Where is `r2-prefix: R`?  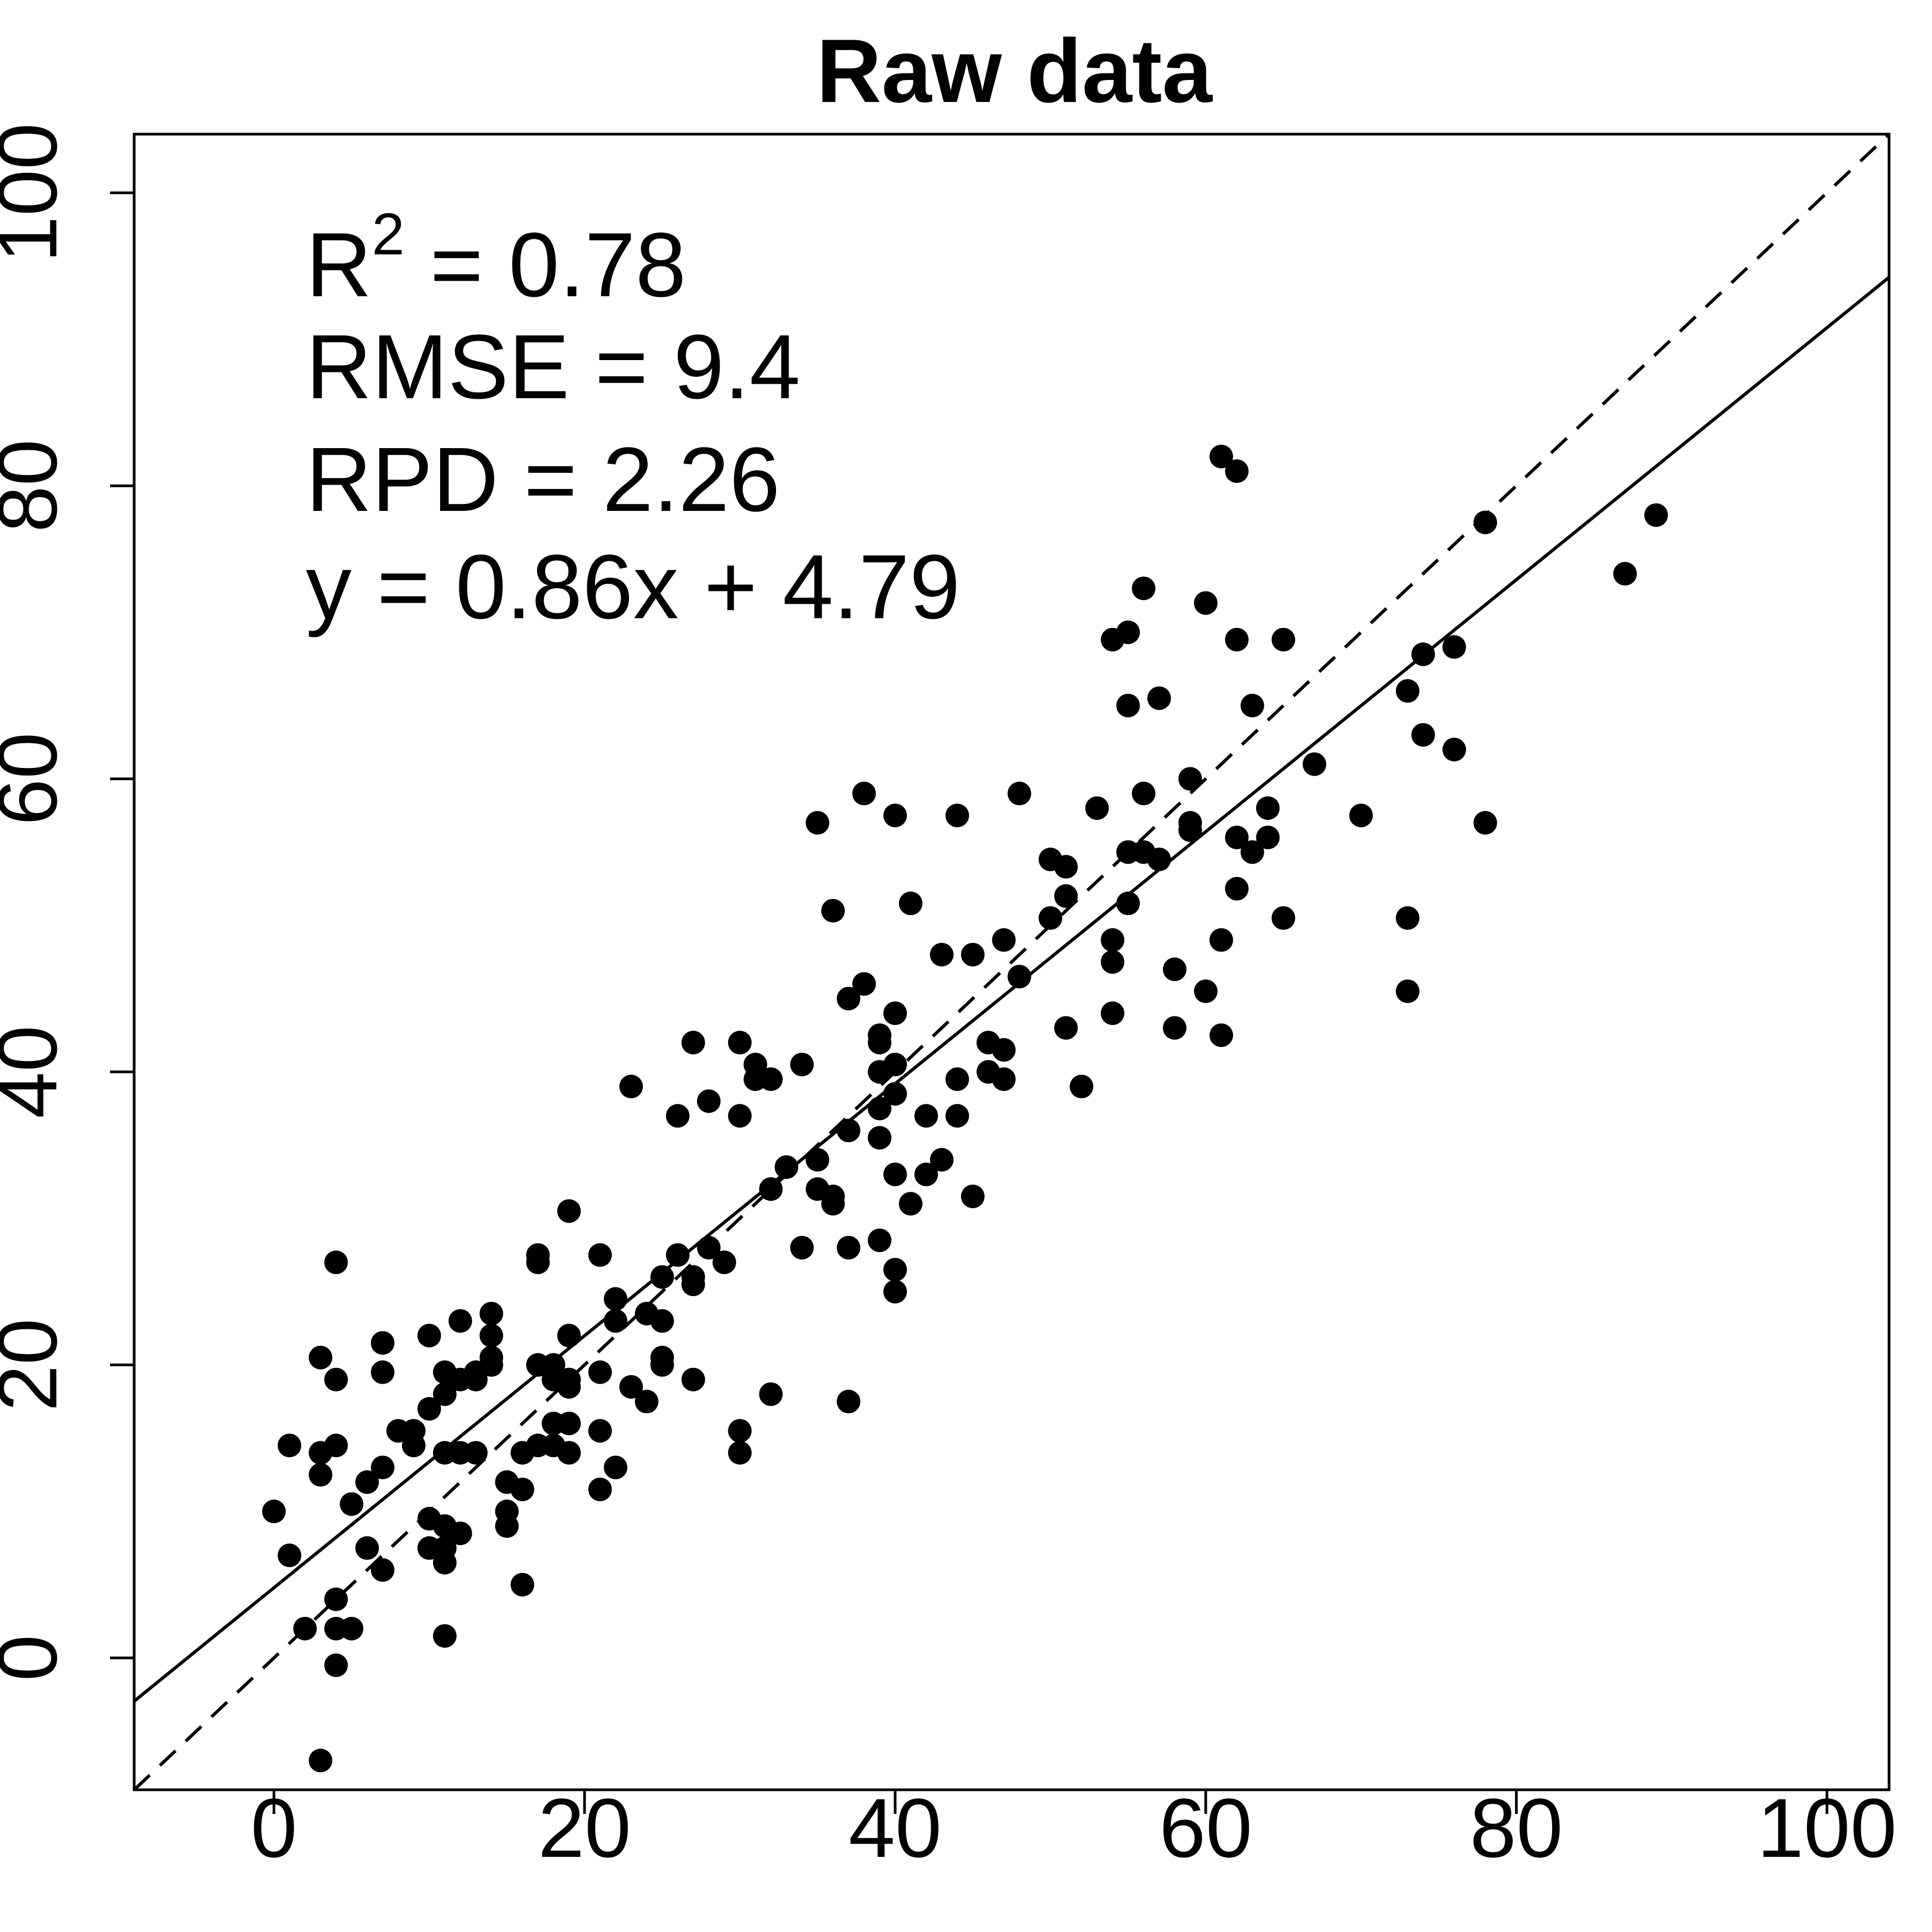
r2-prefix: R is located at coordinates (339, 265).